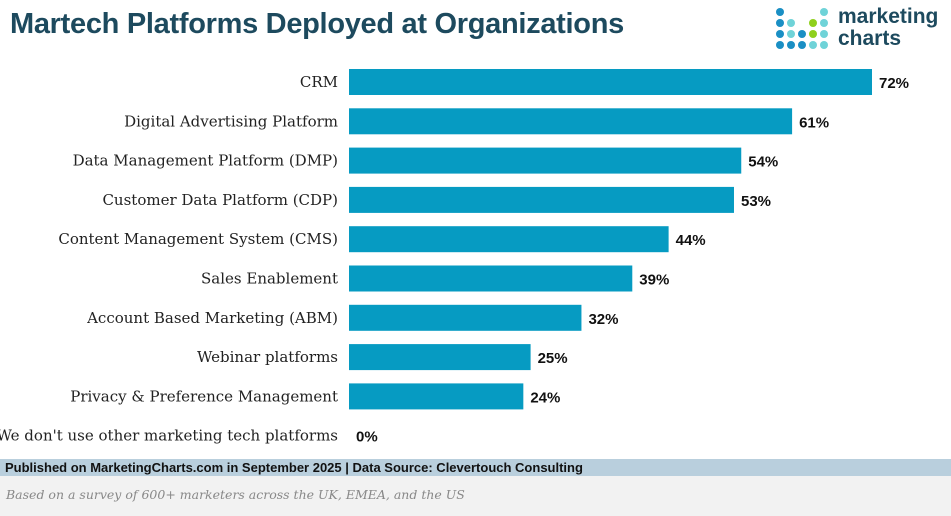  What do you see at coordinates (212, 318) in the screenshot?
I see `category-label: Account Based Marketing (ABM)` at bounding box center [212, 318].